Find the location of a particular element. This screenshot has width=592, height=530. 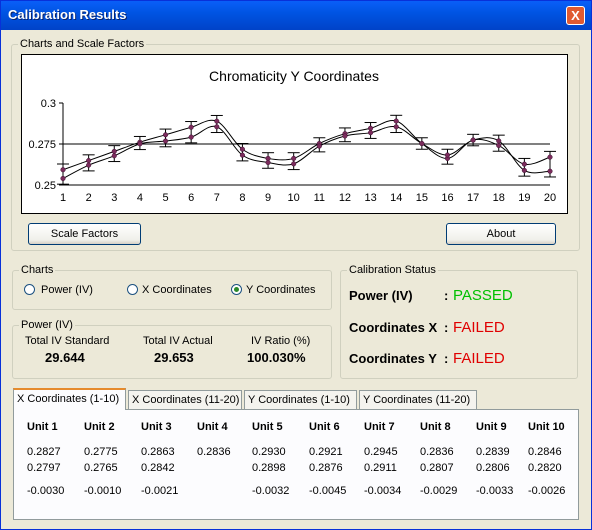

x-tick-label: 9 is located at coordinates (268, 198).